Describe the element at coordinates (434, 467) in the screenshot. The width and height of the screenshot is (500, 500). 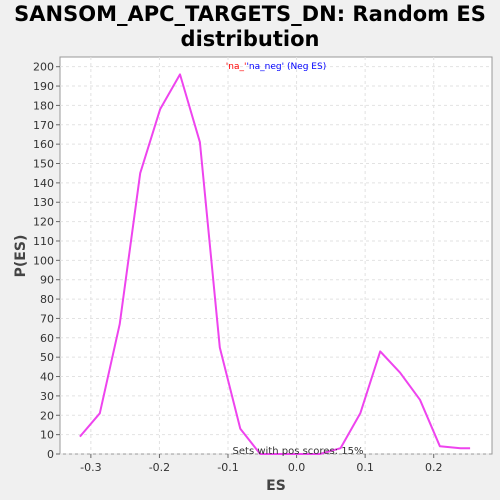
I see `x-tick-label: 0.2` at that location.